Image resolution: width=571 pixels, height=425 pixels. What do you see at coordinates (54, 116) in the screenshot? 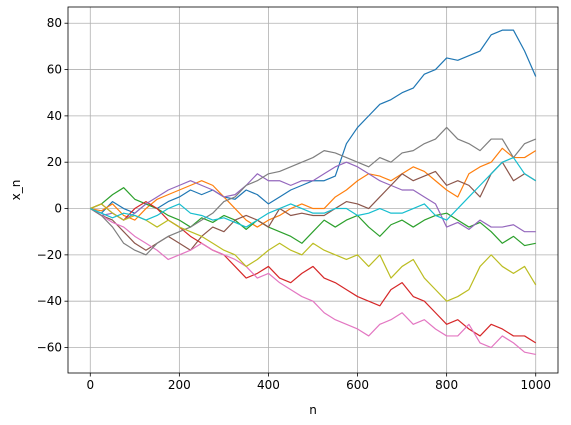
I see `y-tick-label: 40` at bounding box center [54, 116].